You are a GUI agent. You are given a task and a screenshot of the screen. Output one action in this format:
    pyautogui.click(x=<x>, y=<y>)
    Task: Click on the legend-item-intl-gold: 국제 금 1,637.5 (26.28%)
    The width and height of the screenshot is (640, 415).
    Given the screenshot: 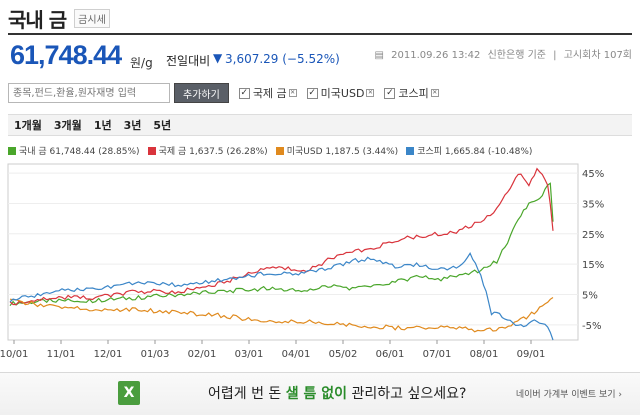 What is the action you would take?
    pyautogui.click(x=207, y=150)
    